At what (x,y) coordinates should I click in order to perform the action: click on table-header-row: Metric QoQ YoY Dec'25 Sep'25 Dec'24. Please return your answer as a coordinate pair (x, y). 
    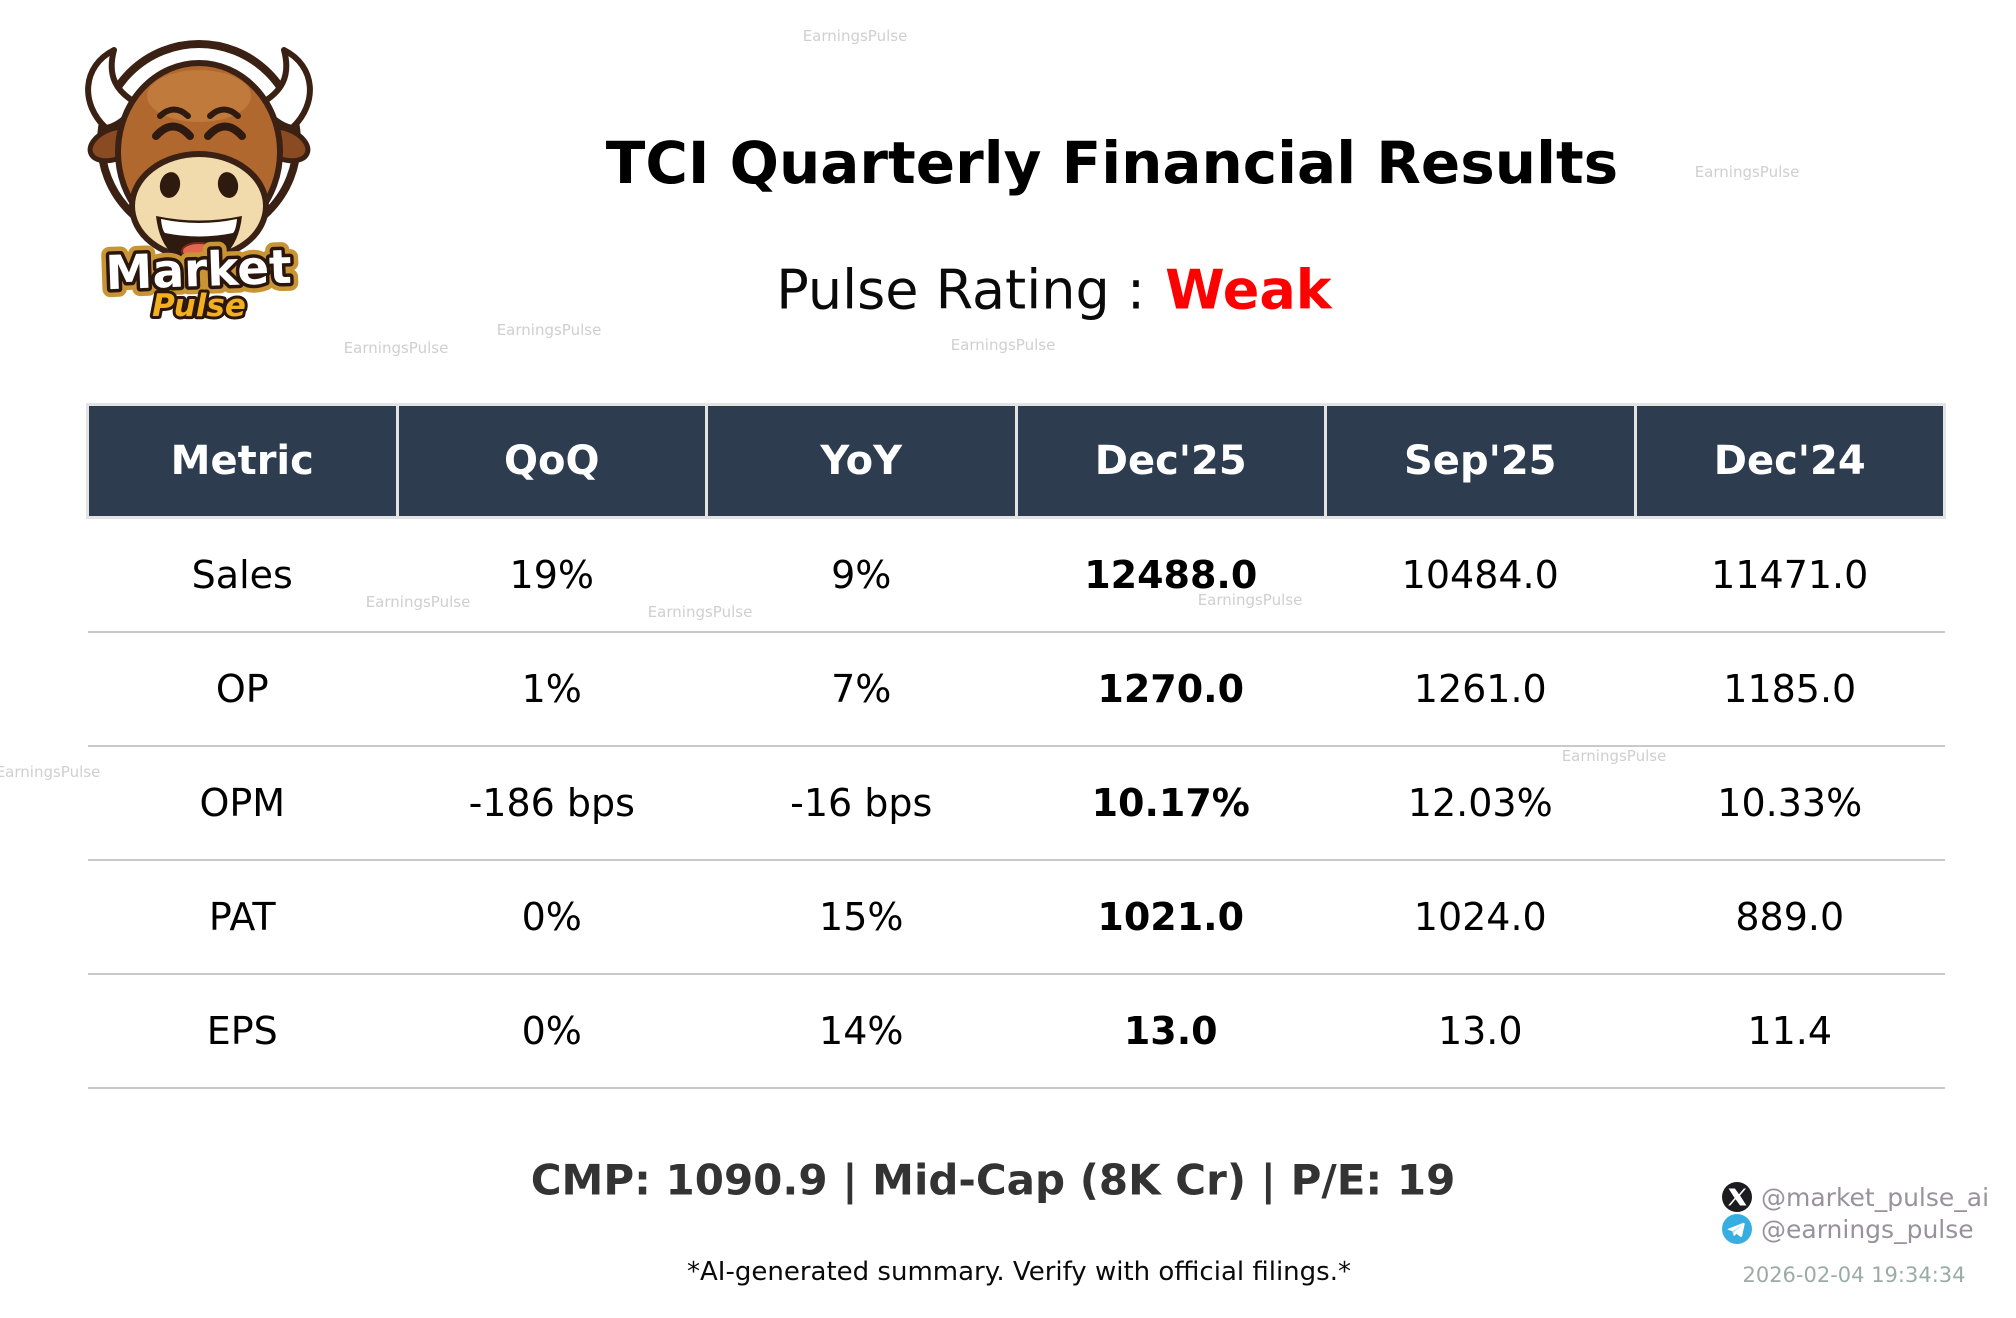
    Looking at the image, I should click on (1016, 461).